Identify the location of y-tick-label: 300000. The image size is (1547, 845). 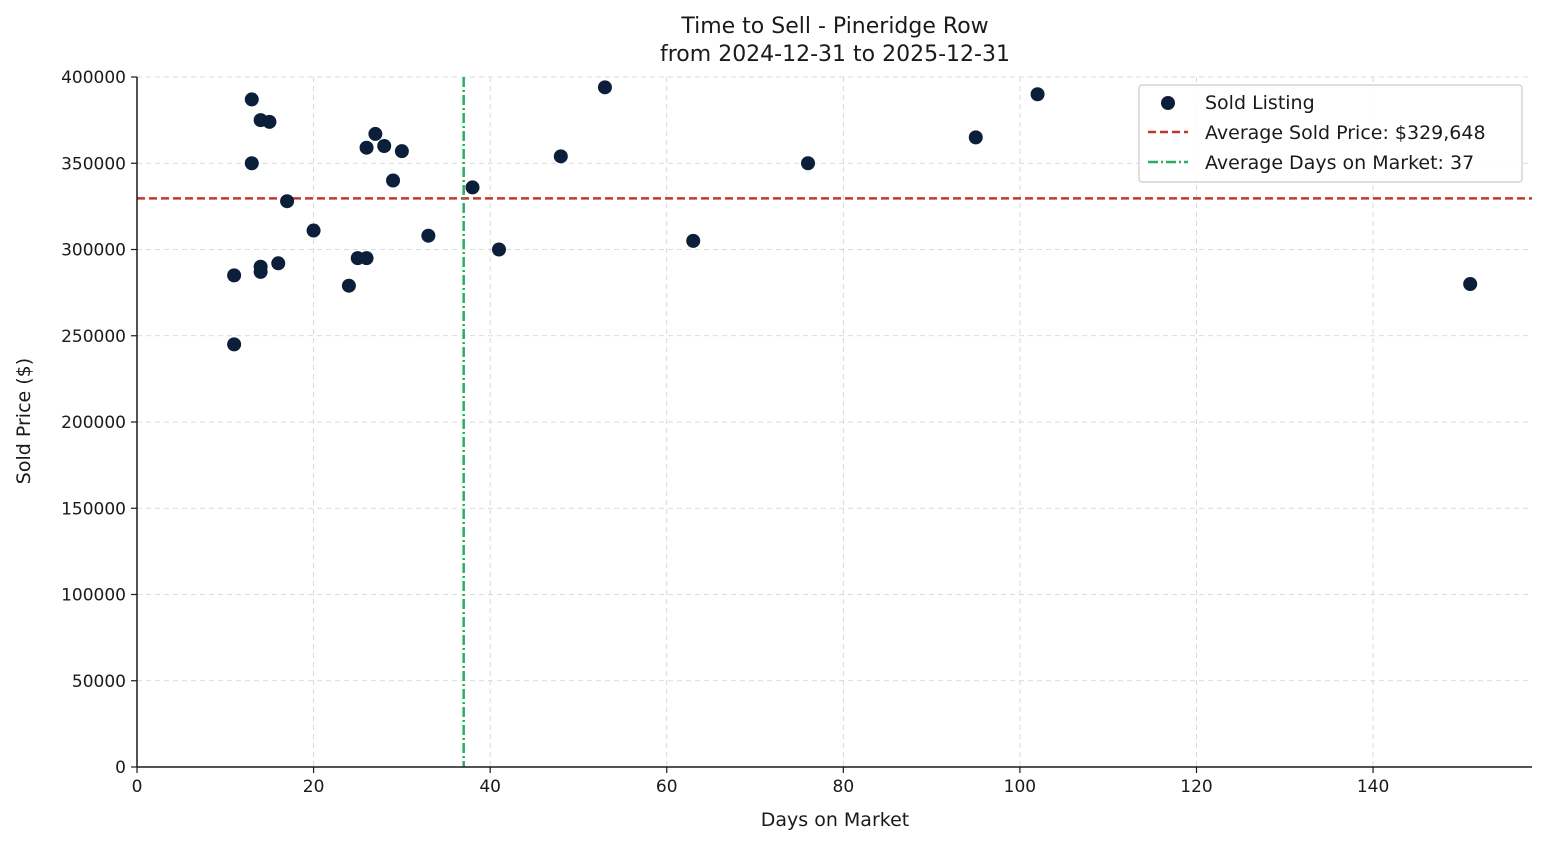
(93, 251).